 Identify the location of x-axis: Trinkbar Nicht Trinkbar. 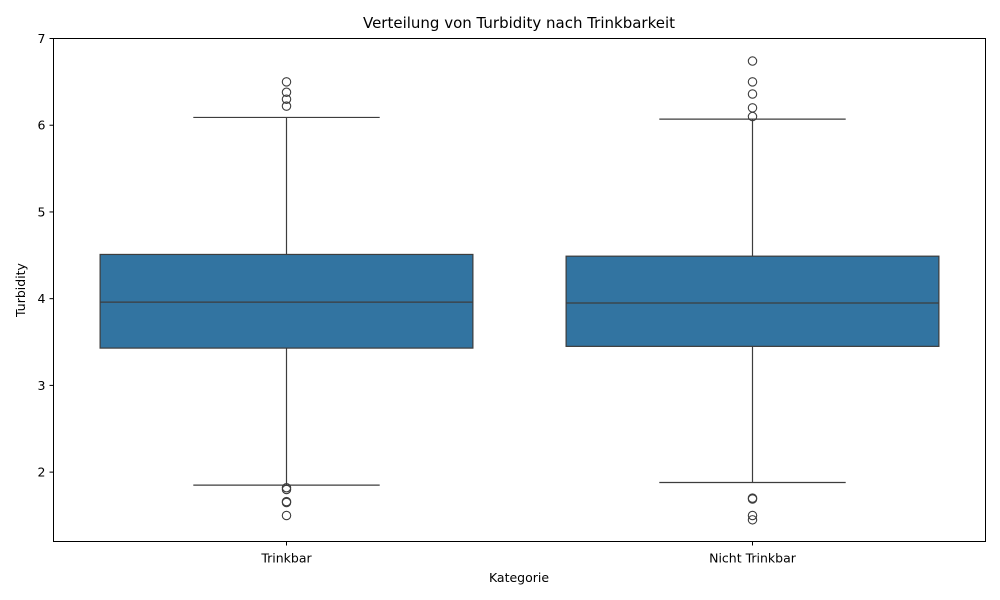
(528, 553).